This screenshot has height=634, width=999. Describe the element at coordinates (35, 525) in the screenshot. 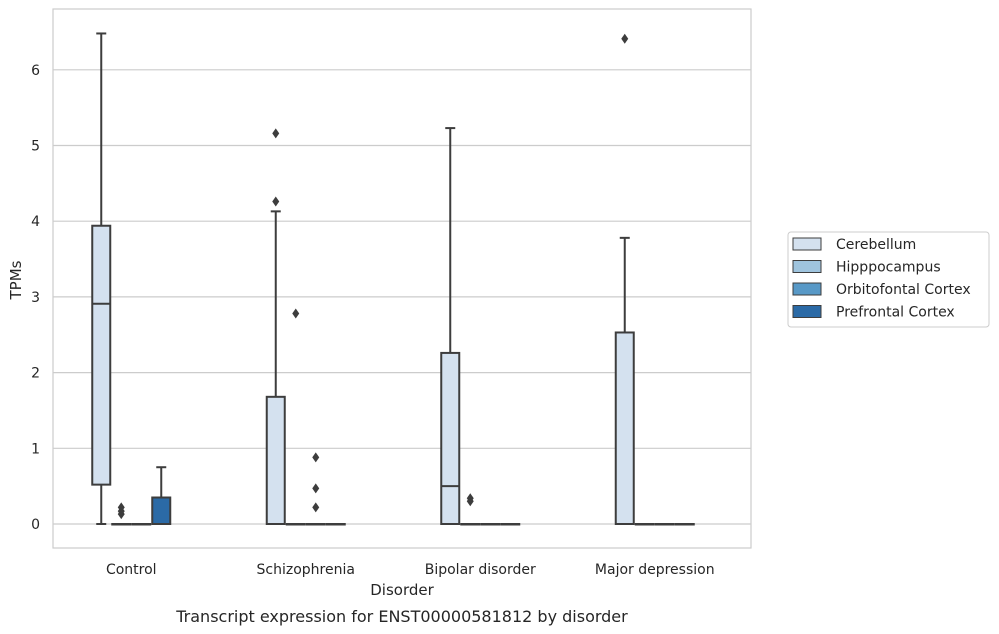

I see `y-tick-label: 0` at that location.